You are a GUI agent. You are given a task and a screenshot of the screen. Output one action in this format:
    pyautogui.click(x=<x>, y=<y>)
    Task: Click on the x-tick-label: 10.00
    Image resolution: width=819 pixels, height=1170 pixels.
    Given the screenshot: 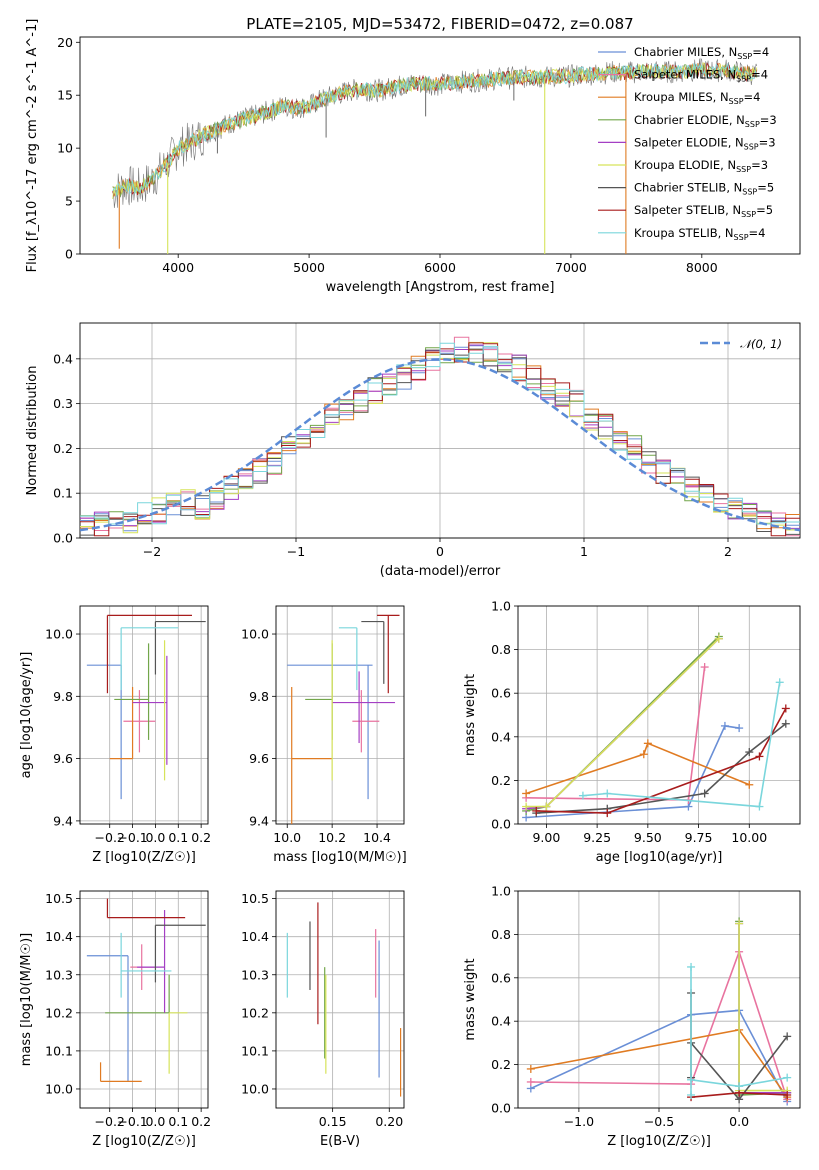 What is the action you would take?
    pyautogui.click(x=749, y=837)
    